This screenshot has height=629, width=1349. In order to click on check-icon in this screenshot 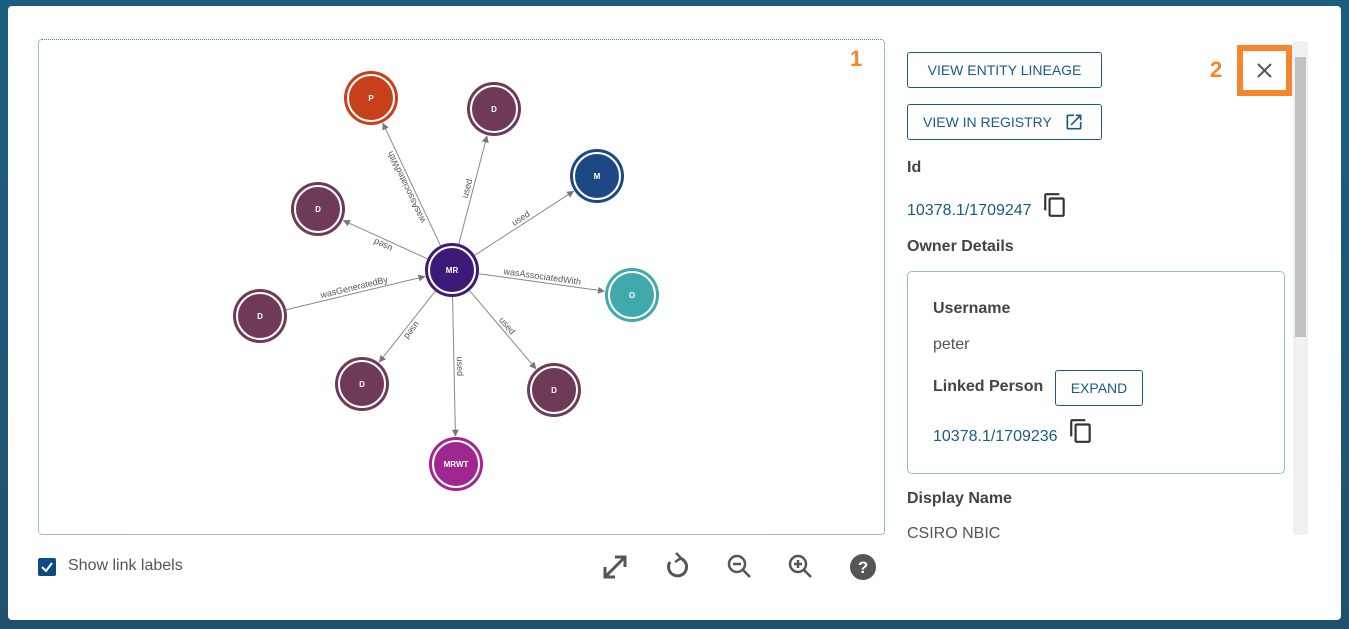, I will do `click(47, 567)`.